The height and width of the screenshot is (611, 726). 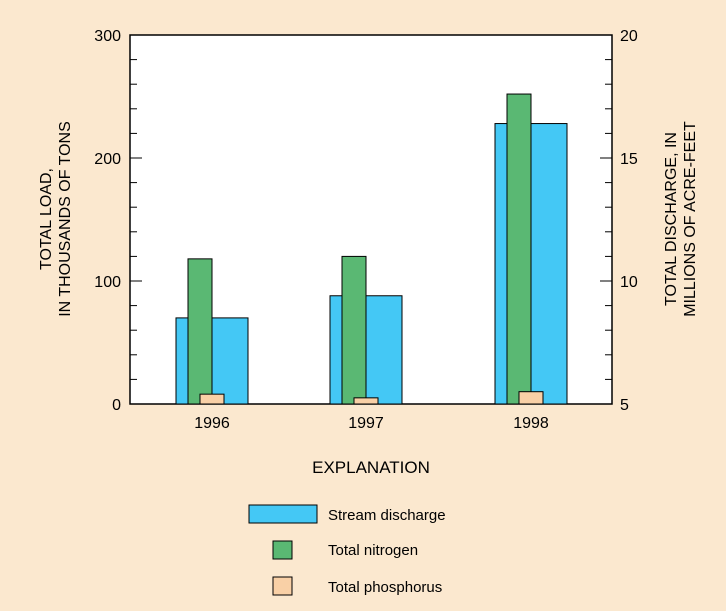 What do you see at coordinates (46, 219) in the screenshot?
I see `left-axis-label-line-1: TOTAL LOAD,` at bounding box center [46, 219].